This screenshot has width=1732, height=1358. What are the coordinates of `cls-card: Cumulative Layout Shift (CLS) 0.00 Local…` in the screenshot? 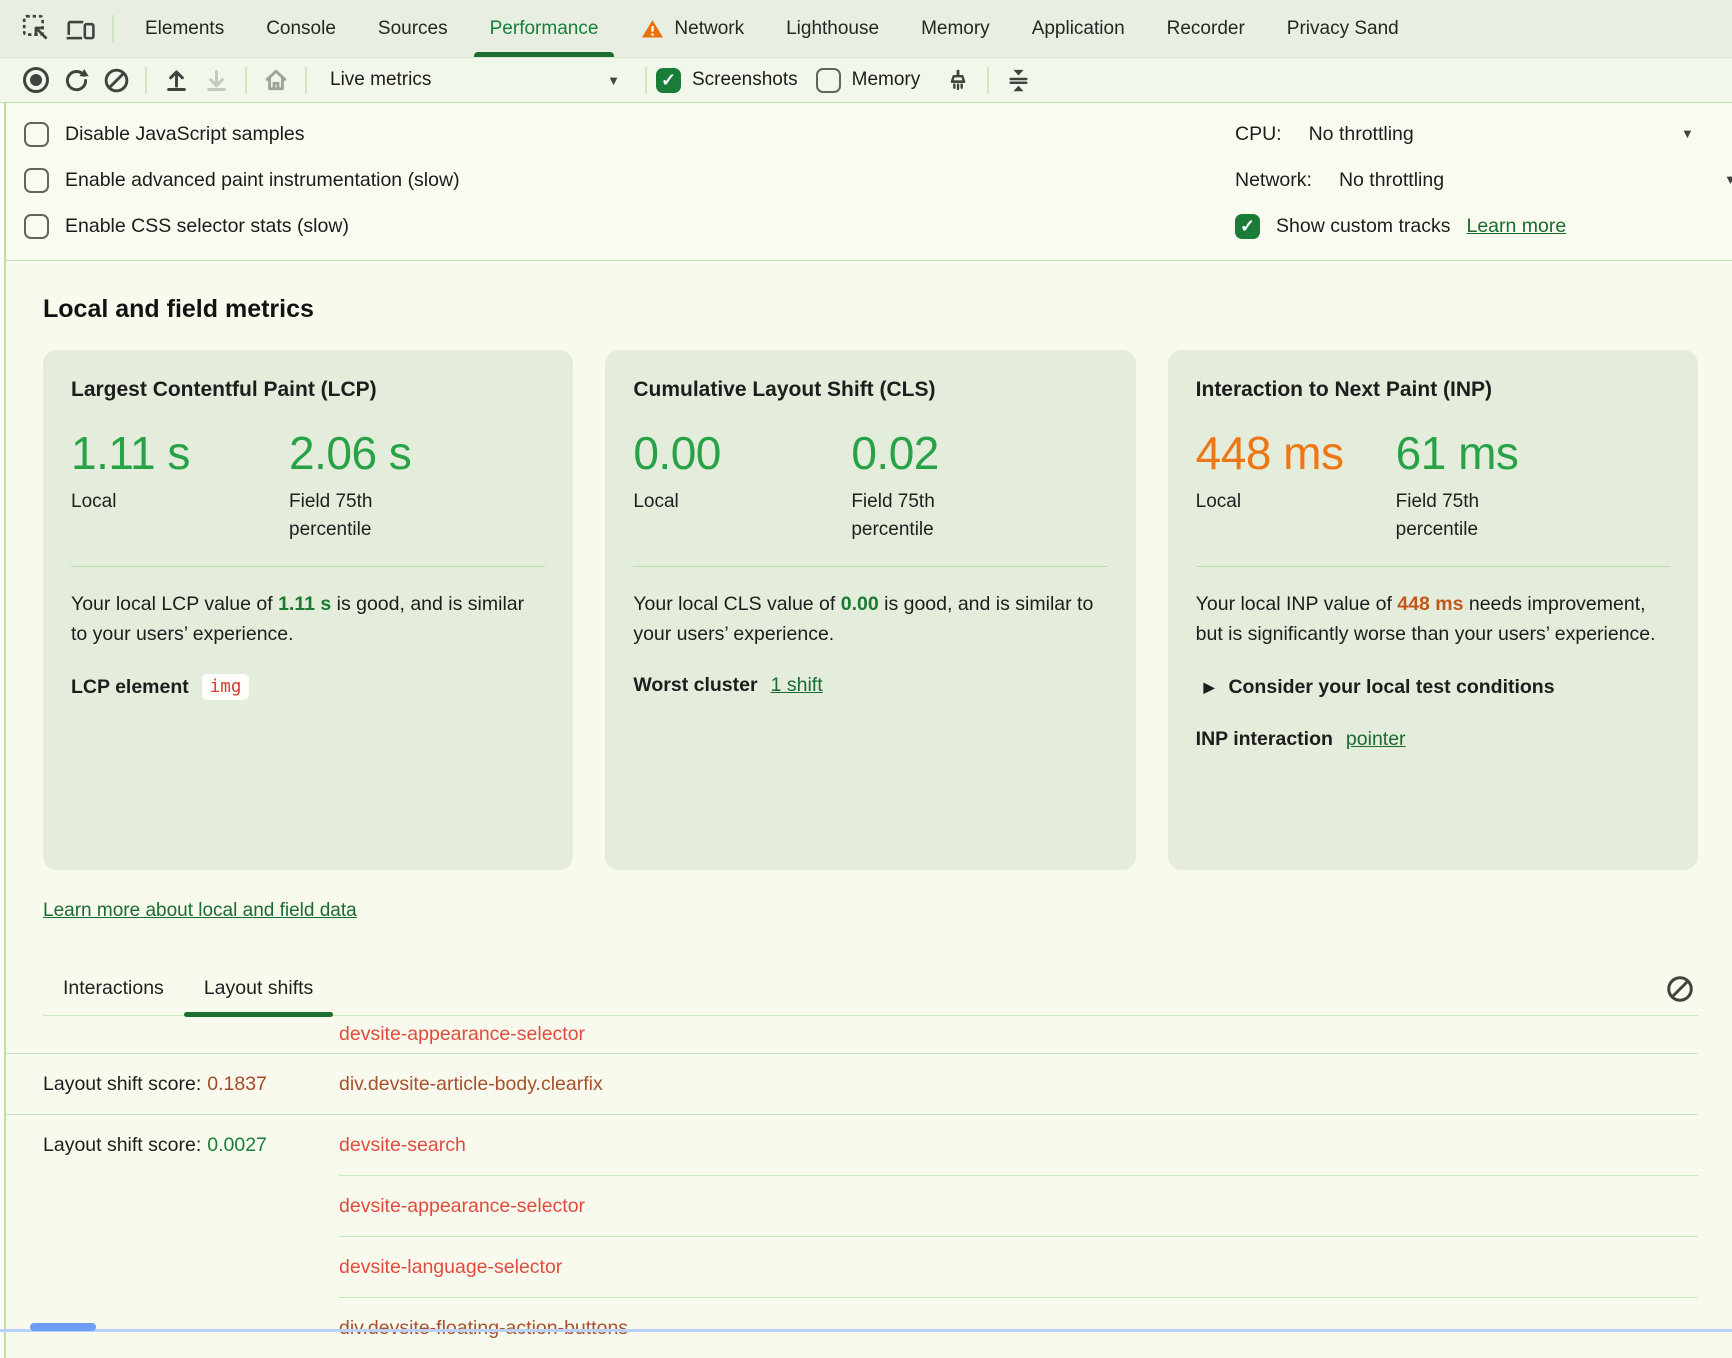 It's located at (870, 610).